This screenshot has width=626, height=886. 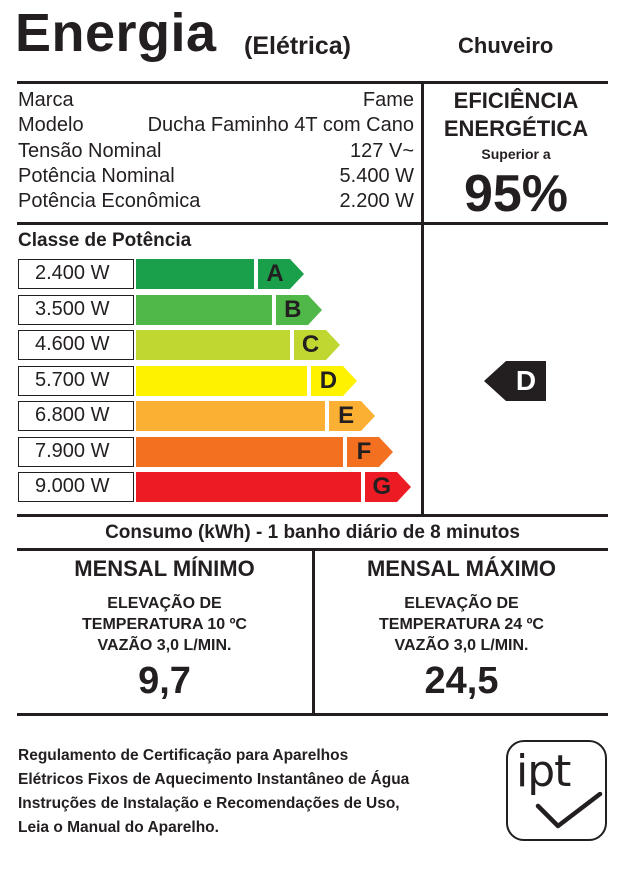 What do you see at coordinates (310, 344) in the screenshot?
I see `band-letter: C` at bounding box center [310, 344].